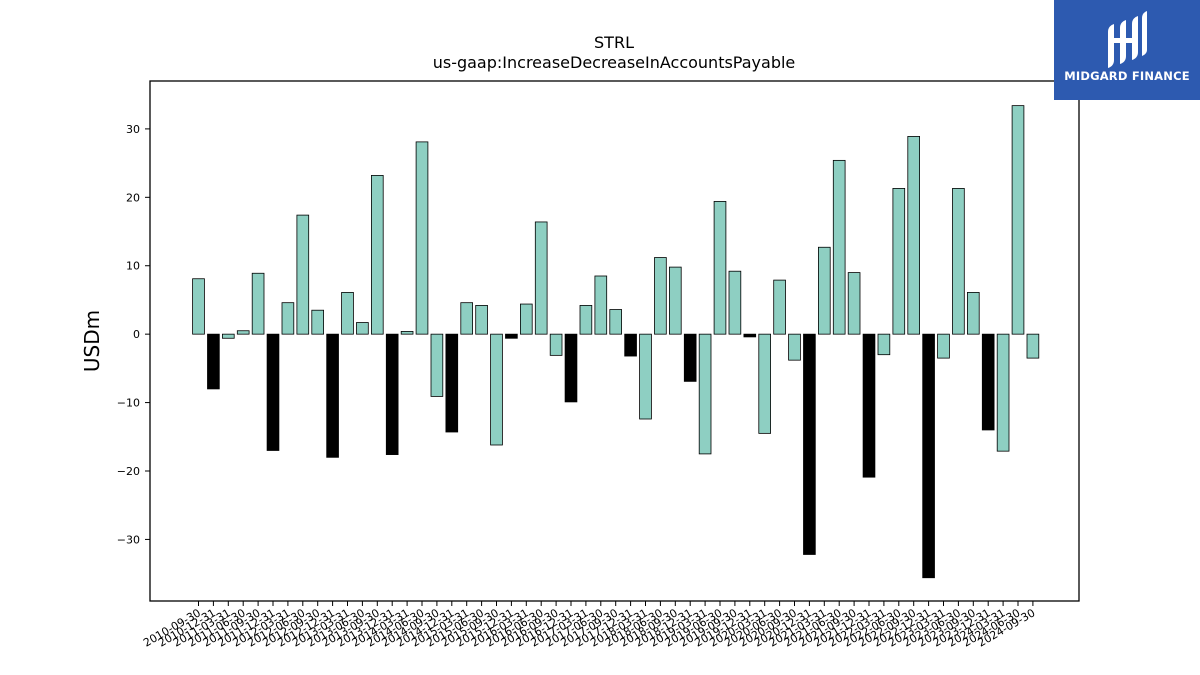 This screenshot has height=675, width=1200. Describe the element at coordinates (1127, 39) in the screenshot. I see `midgard-logo-icon` at that location.